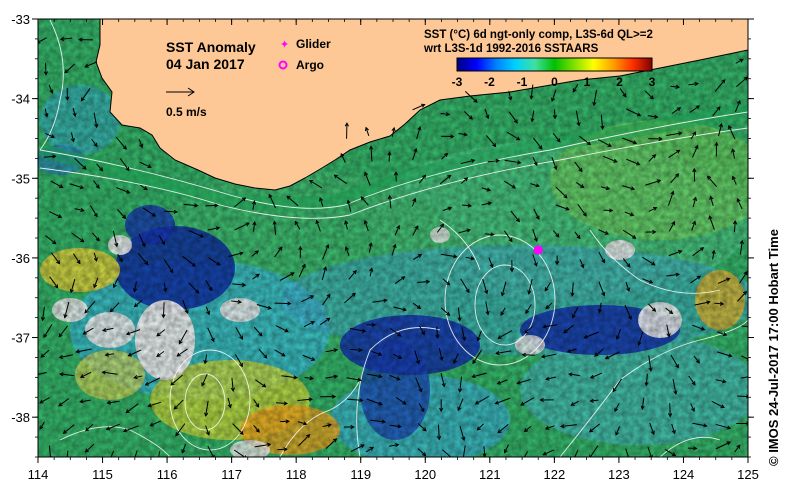  What do you see at coordinates (231, 474) in the screenshot?
I see `x-tick-label: 117` at bounding box center [231, 474].